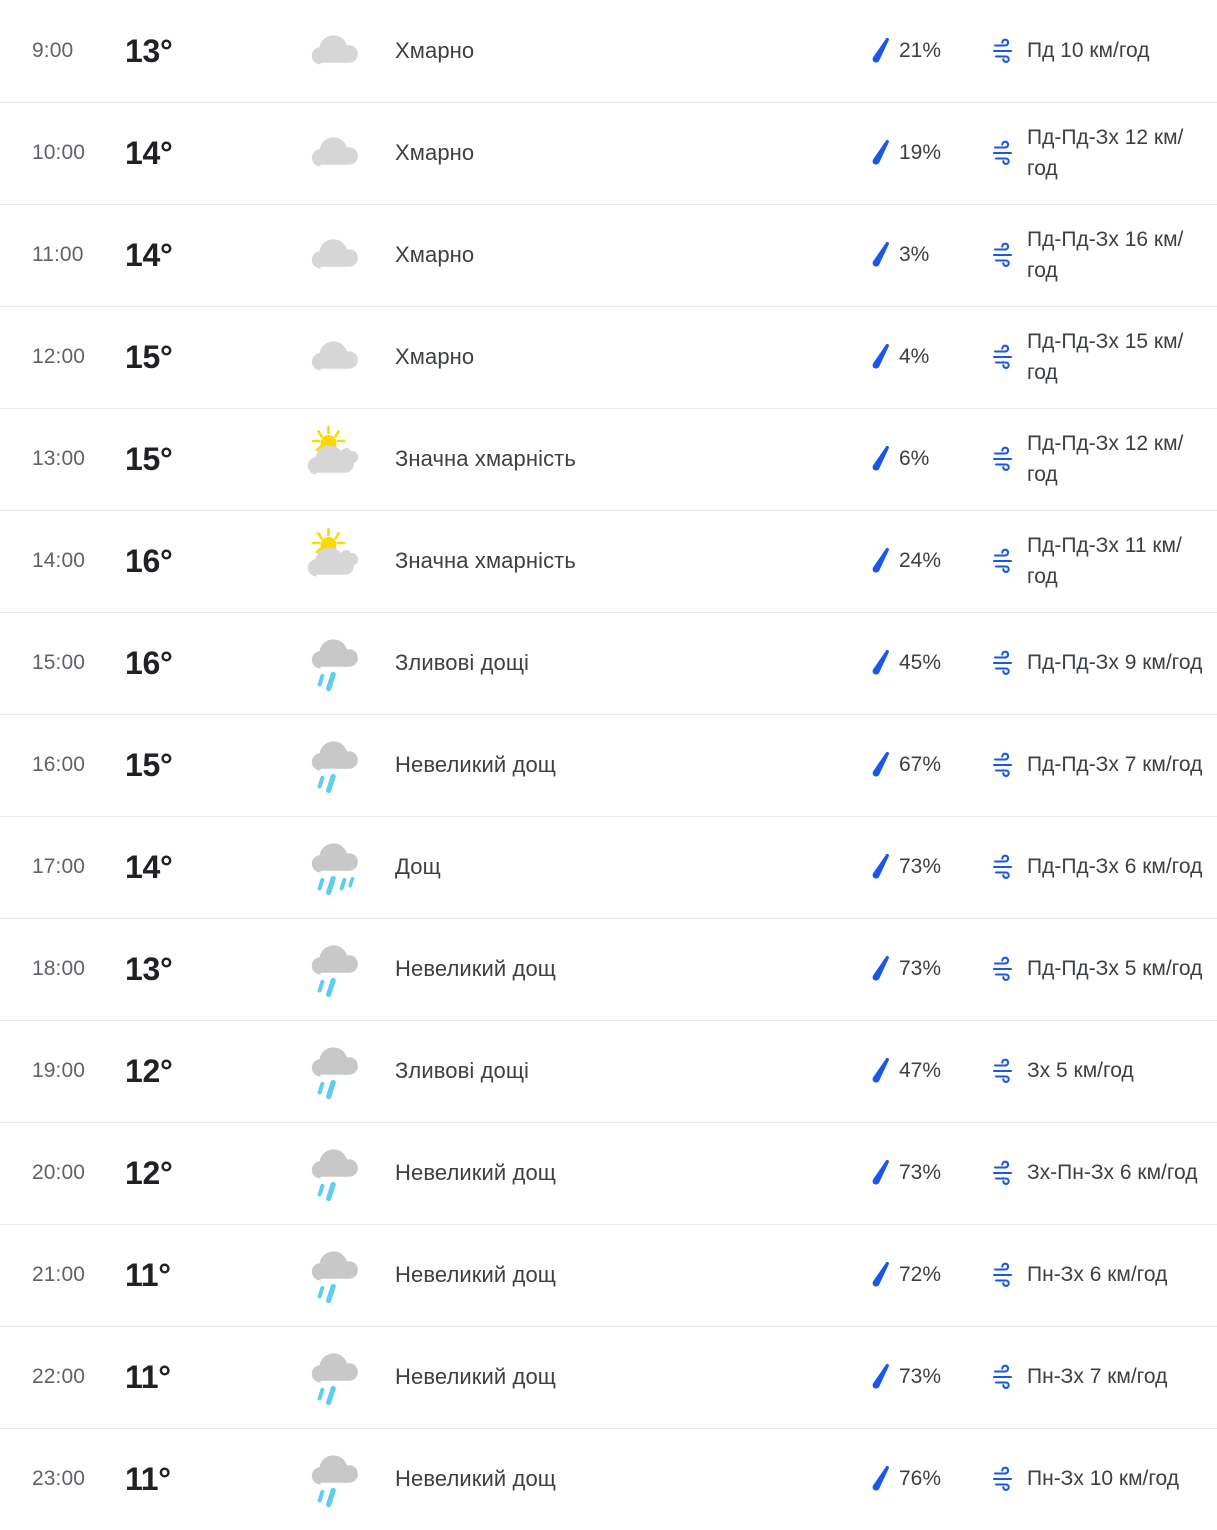 The height and width of the screenshot is (1530, 1217). I want to click on forecast-condition: Зливові дощі, so click(462, 662).